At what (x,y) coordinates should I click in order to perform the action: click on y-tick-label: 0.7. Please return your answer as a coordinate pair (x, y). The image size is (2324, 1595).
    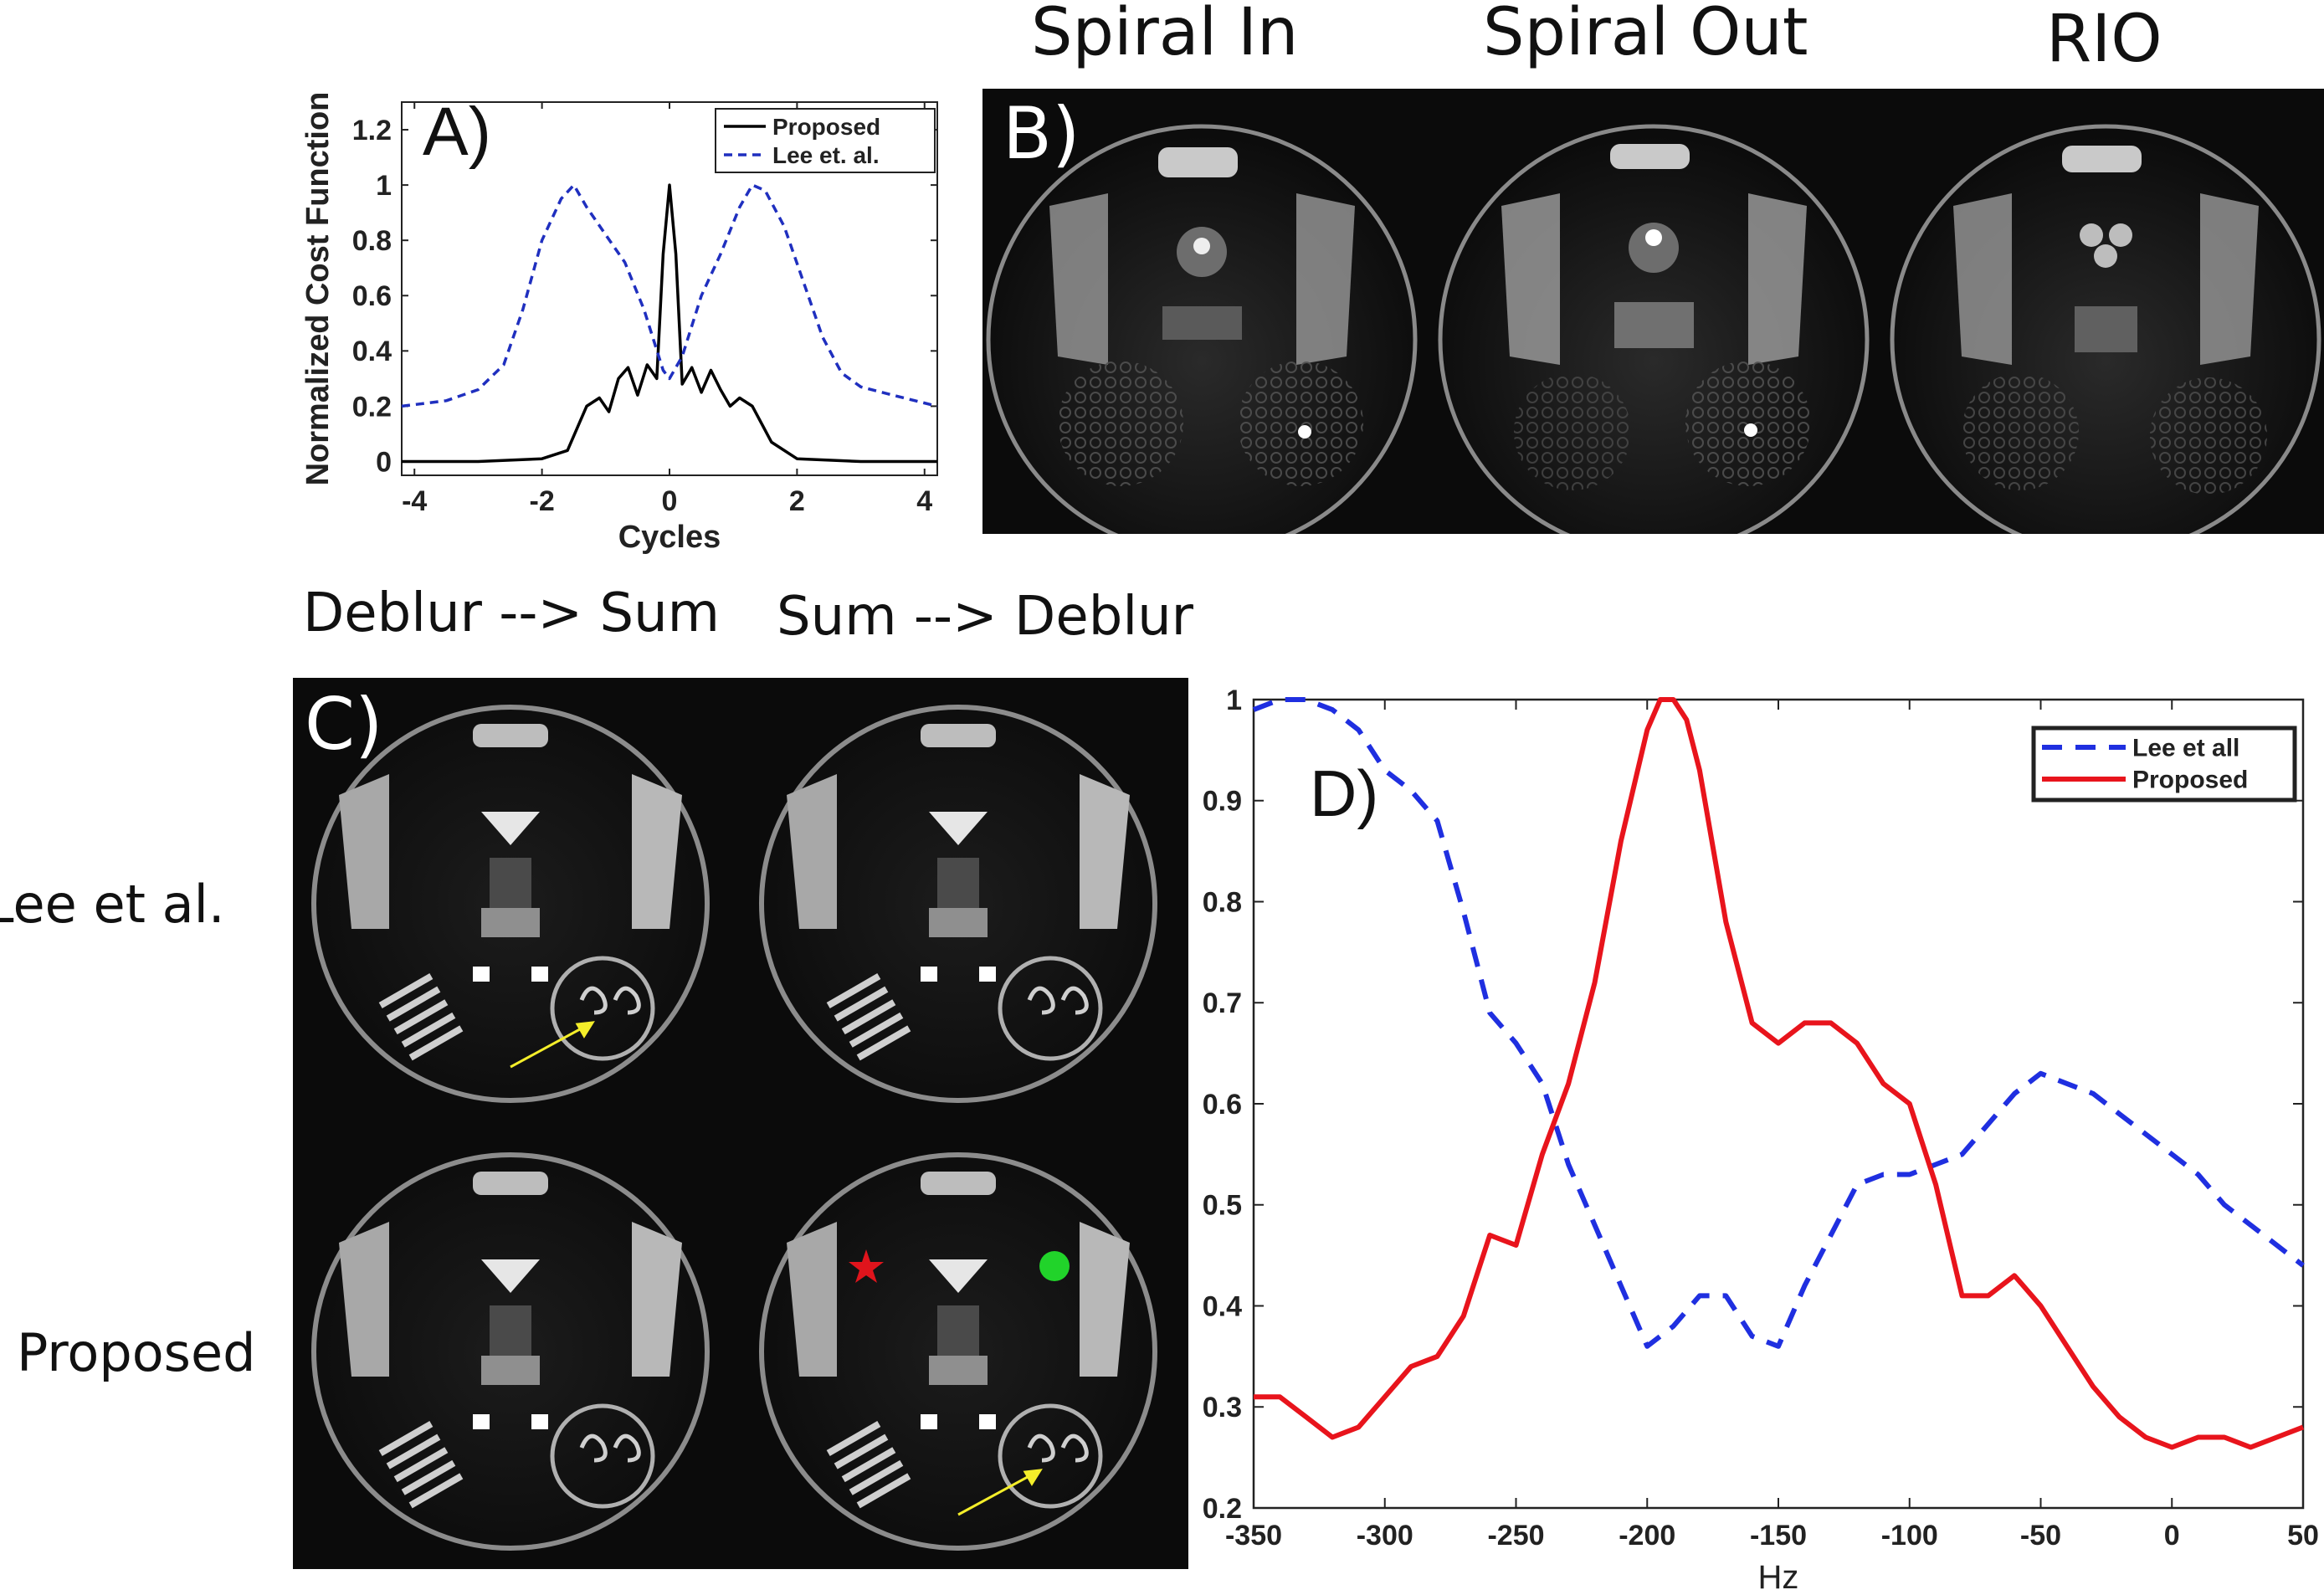
    Looking at the image, I should click on (1222, 1003).